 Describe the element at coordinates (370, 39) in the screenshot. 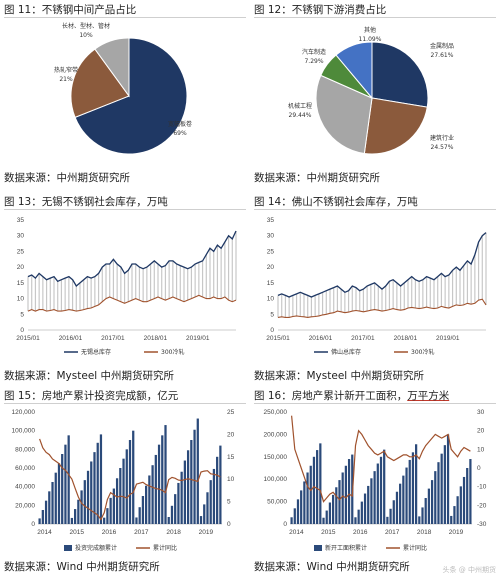

I see `slice-percent: 11.09%` at that location.